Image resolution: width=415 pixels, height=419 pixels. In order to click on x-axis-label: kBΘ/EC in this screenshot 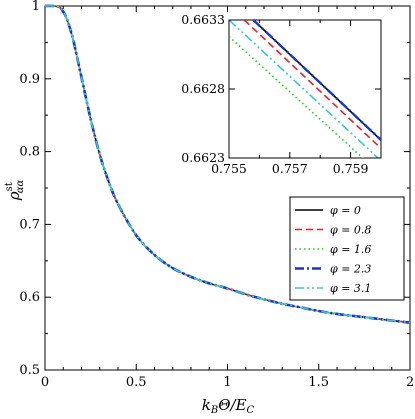, I will do `click(228, 406)`.